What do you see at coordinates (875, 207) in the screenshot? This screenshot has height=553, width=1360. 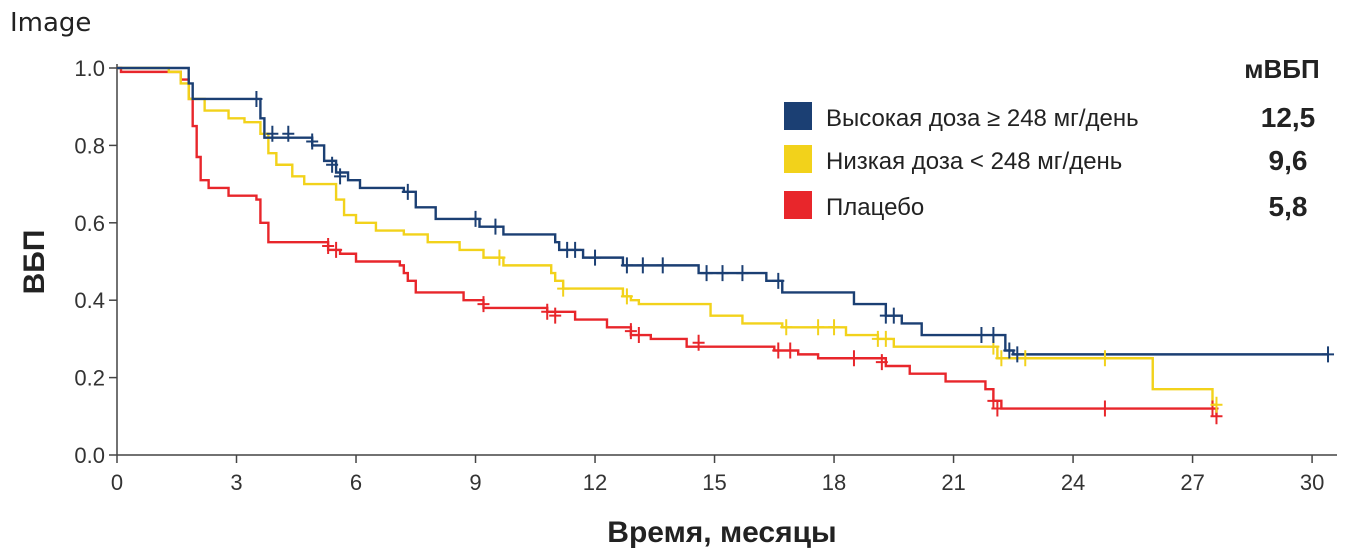 I see `legend-label: Плацебо` at bounding box center [875, 207].